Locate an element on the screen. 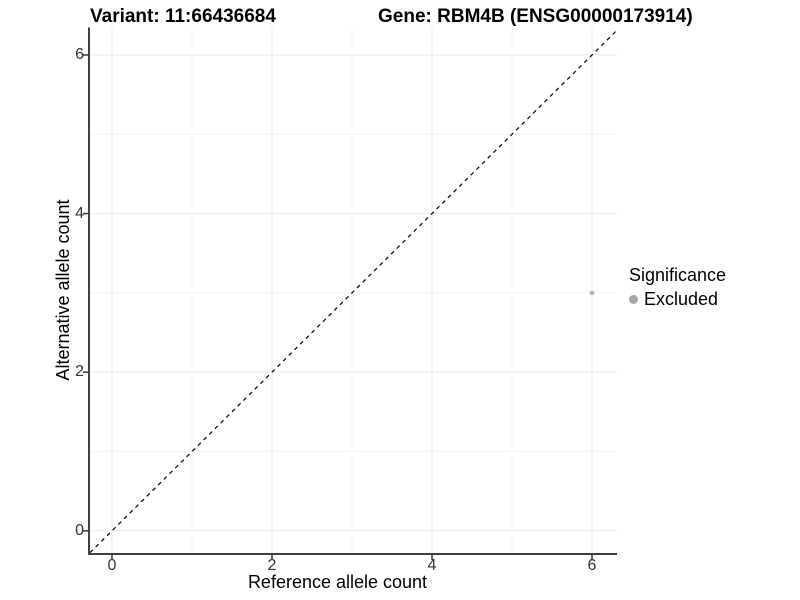  x-tick-label: 2 is located at coordinates (272, 565).